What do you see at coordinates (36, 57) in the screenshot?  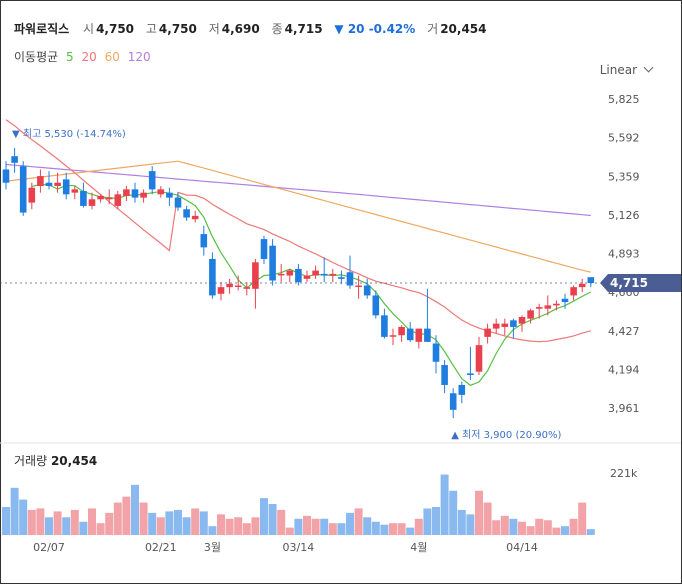 I see `ma-label: 이동평균` at bounding box center [36, 57].